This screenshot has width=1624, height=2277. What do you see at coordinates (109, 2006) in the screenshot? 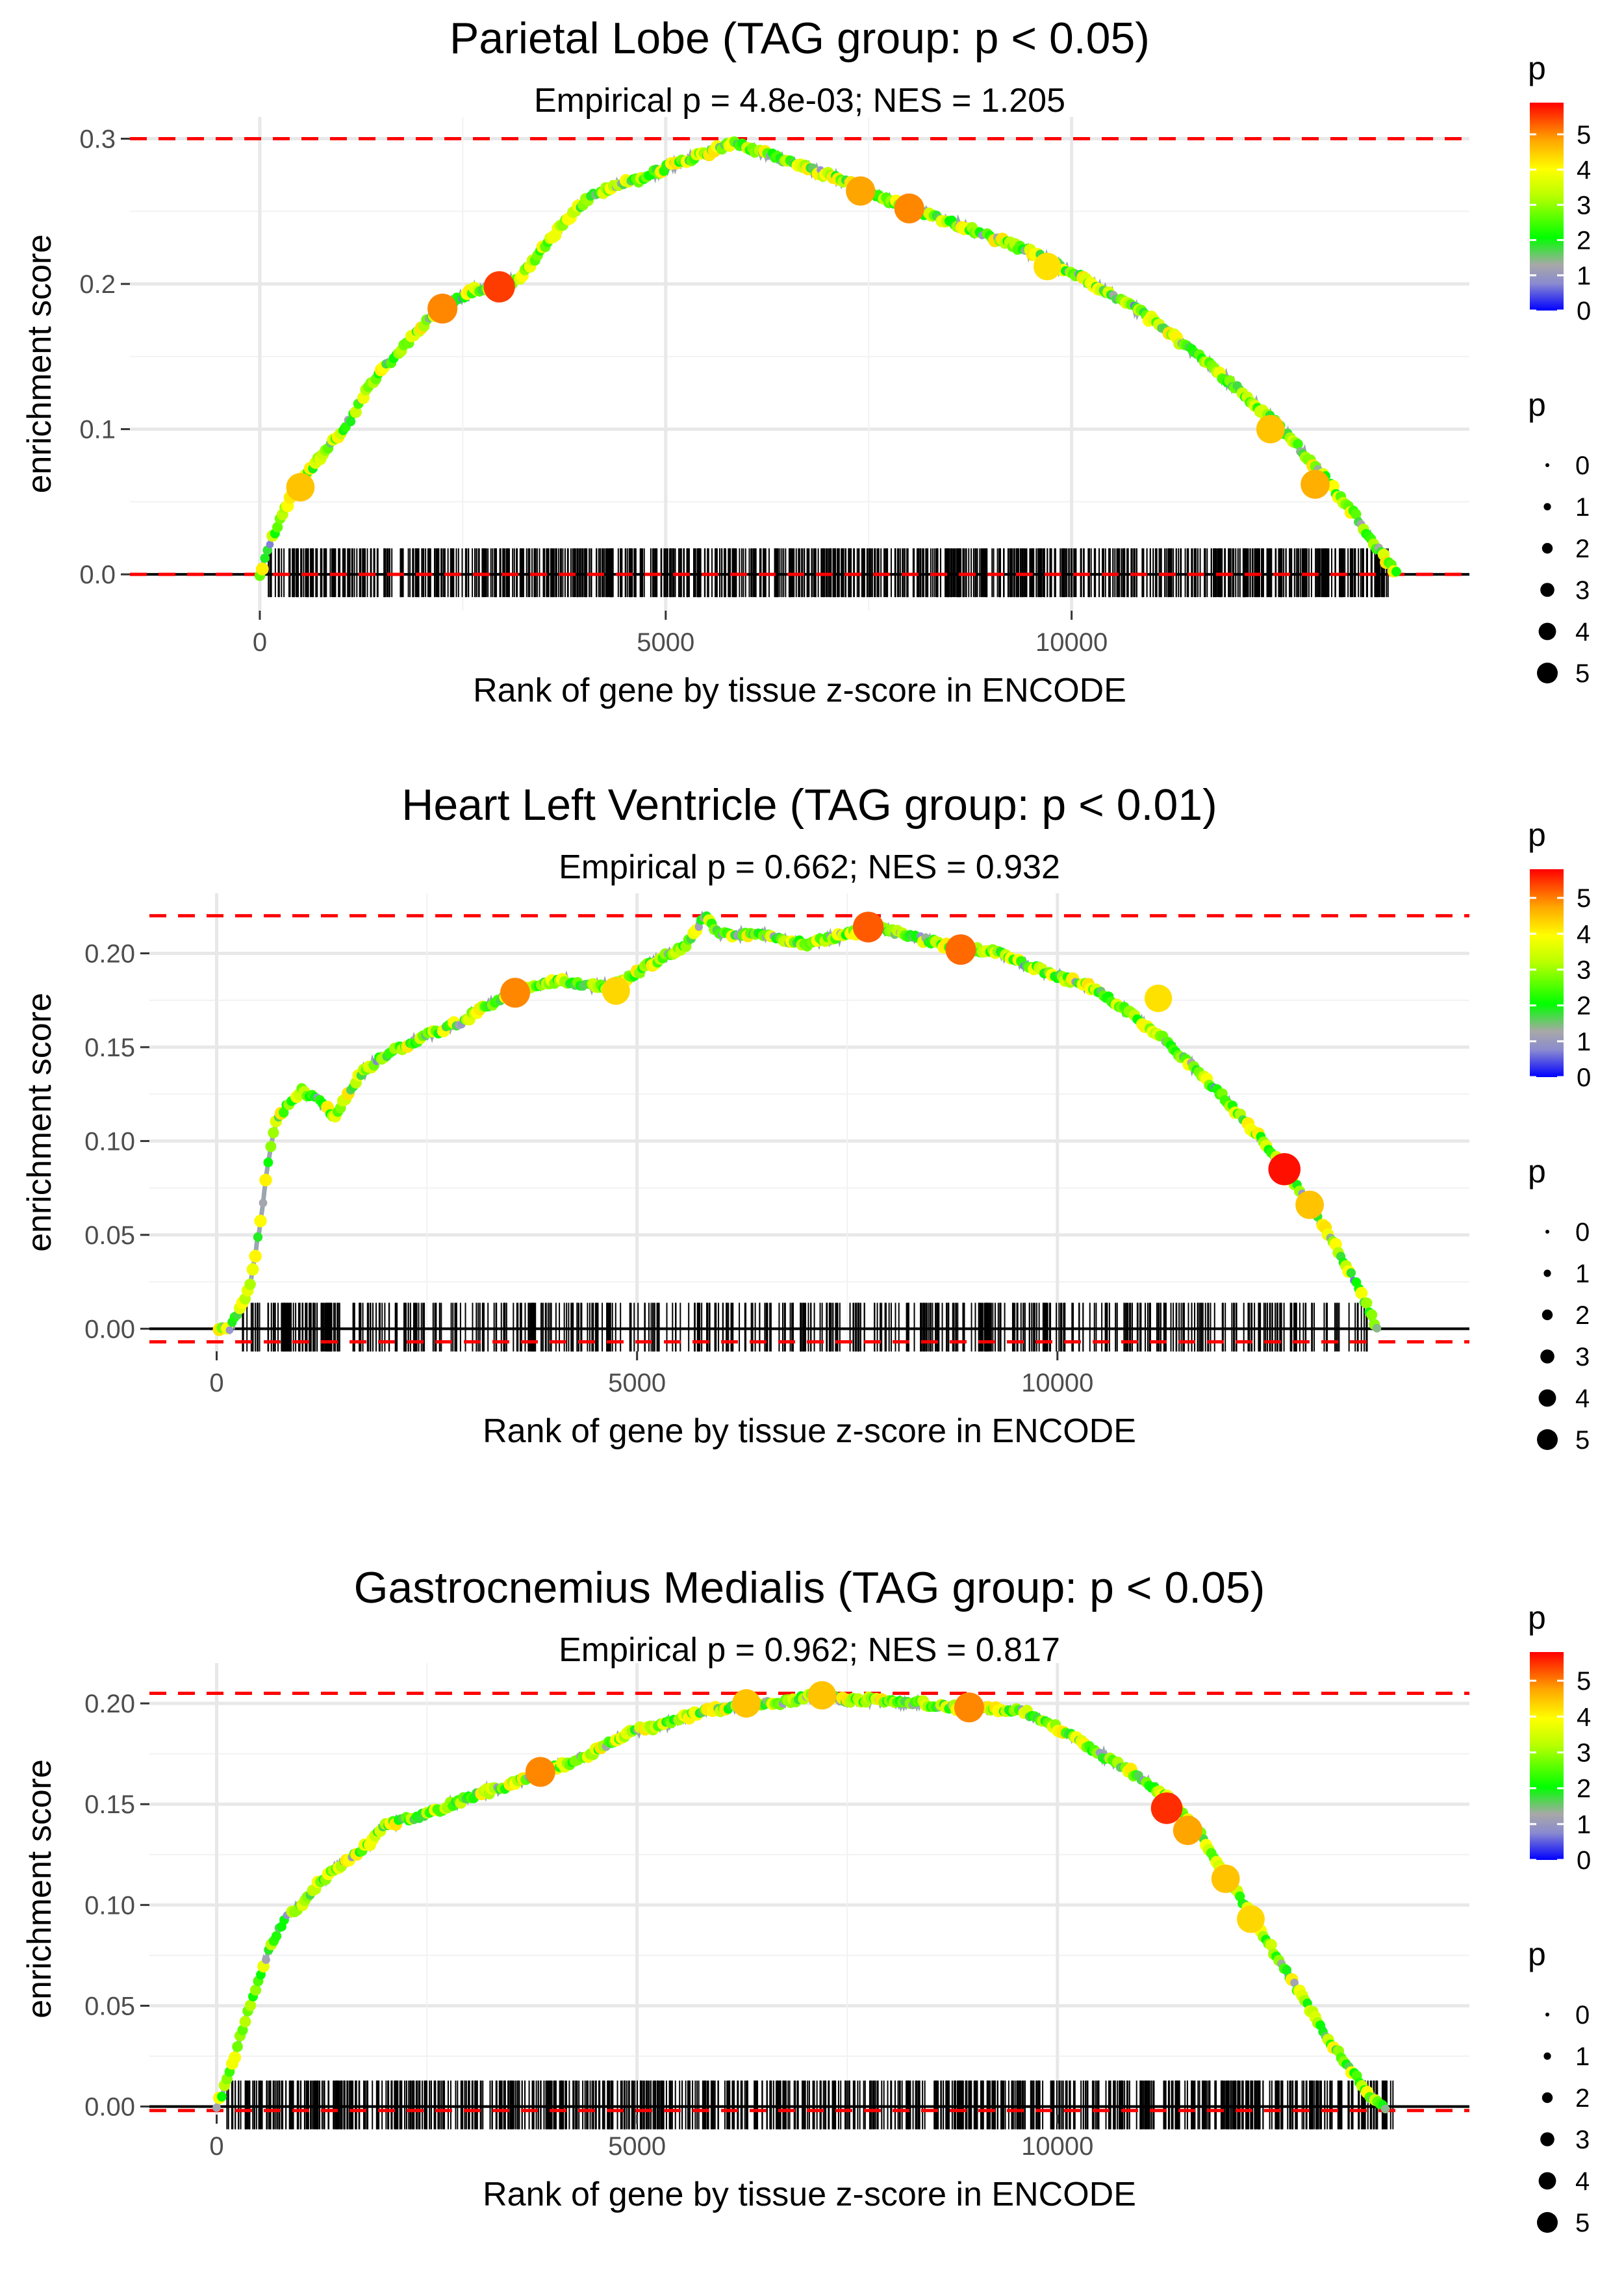
I see `y-tick-label: 0.05` at bounding box center [109, 2006].